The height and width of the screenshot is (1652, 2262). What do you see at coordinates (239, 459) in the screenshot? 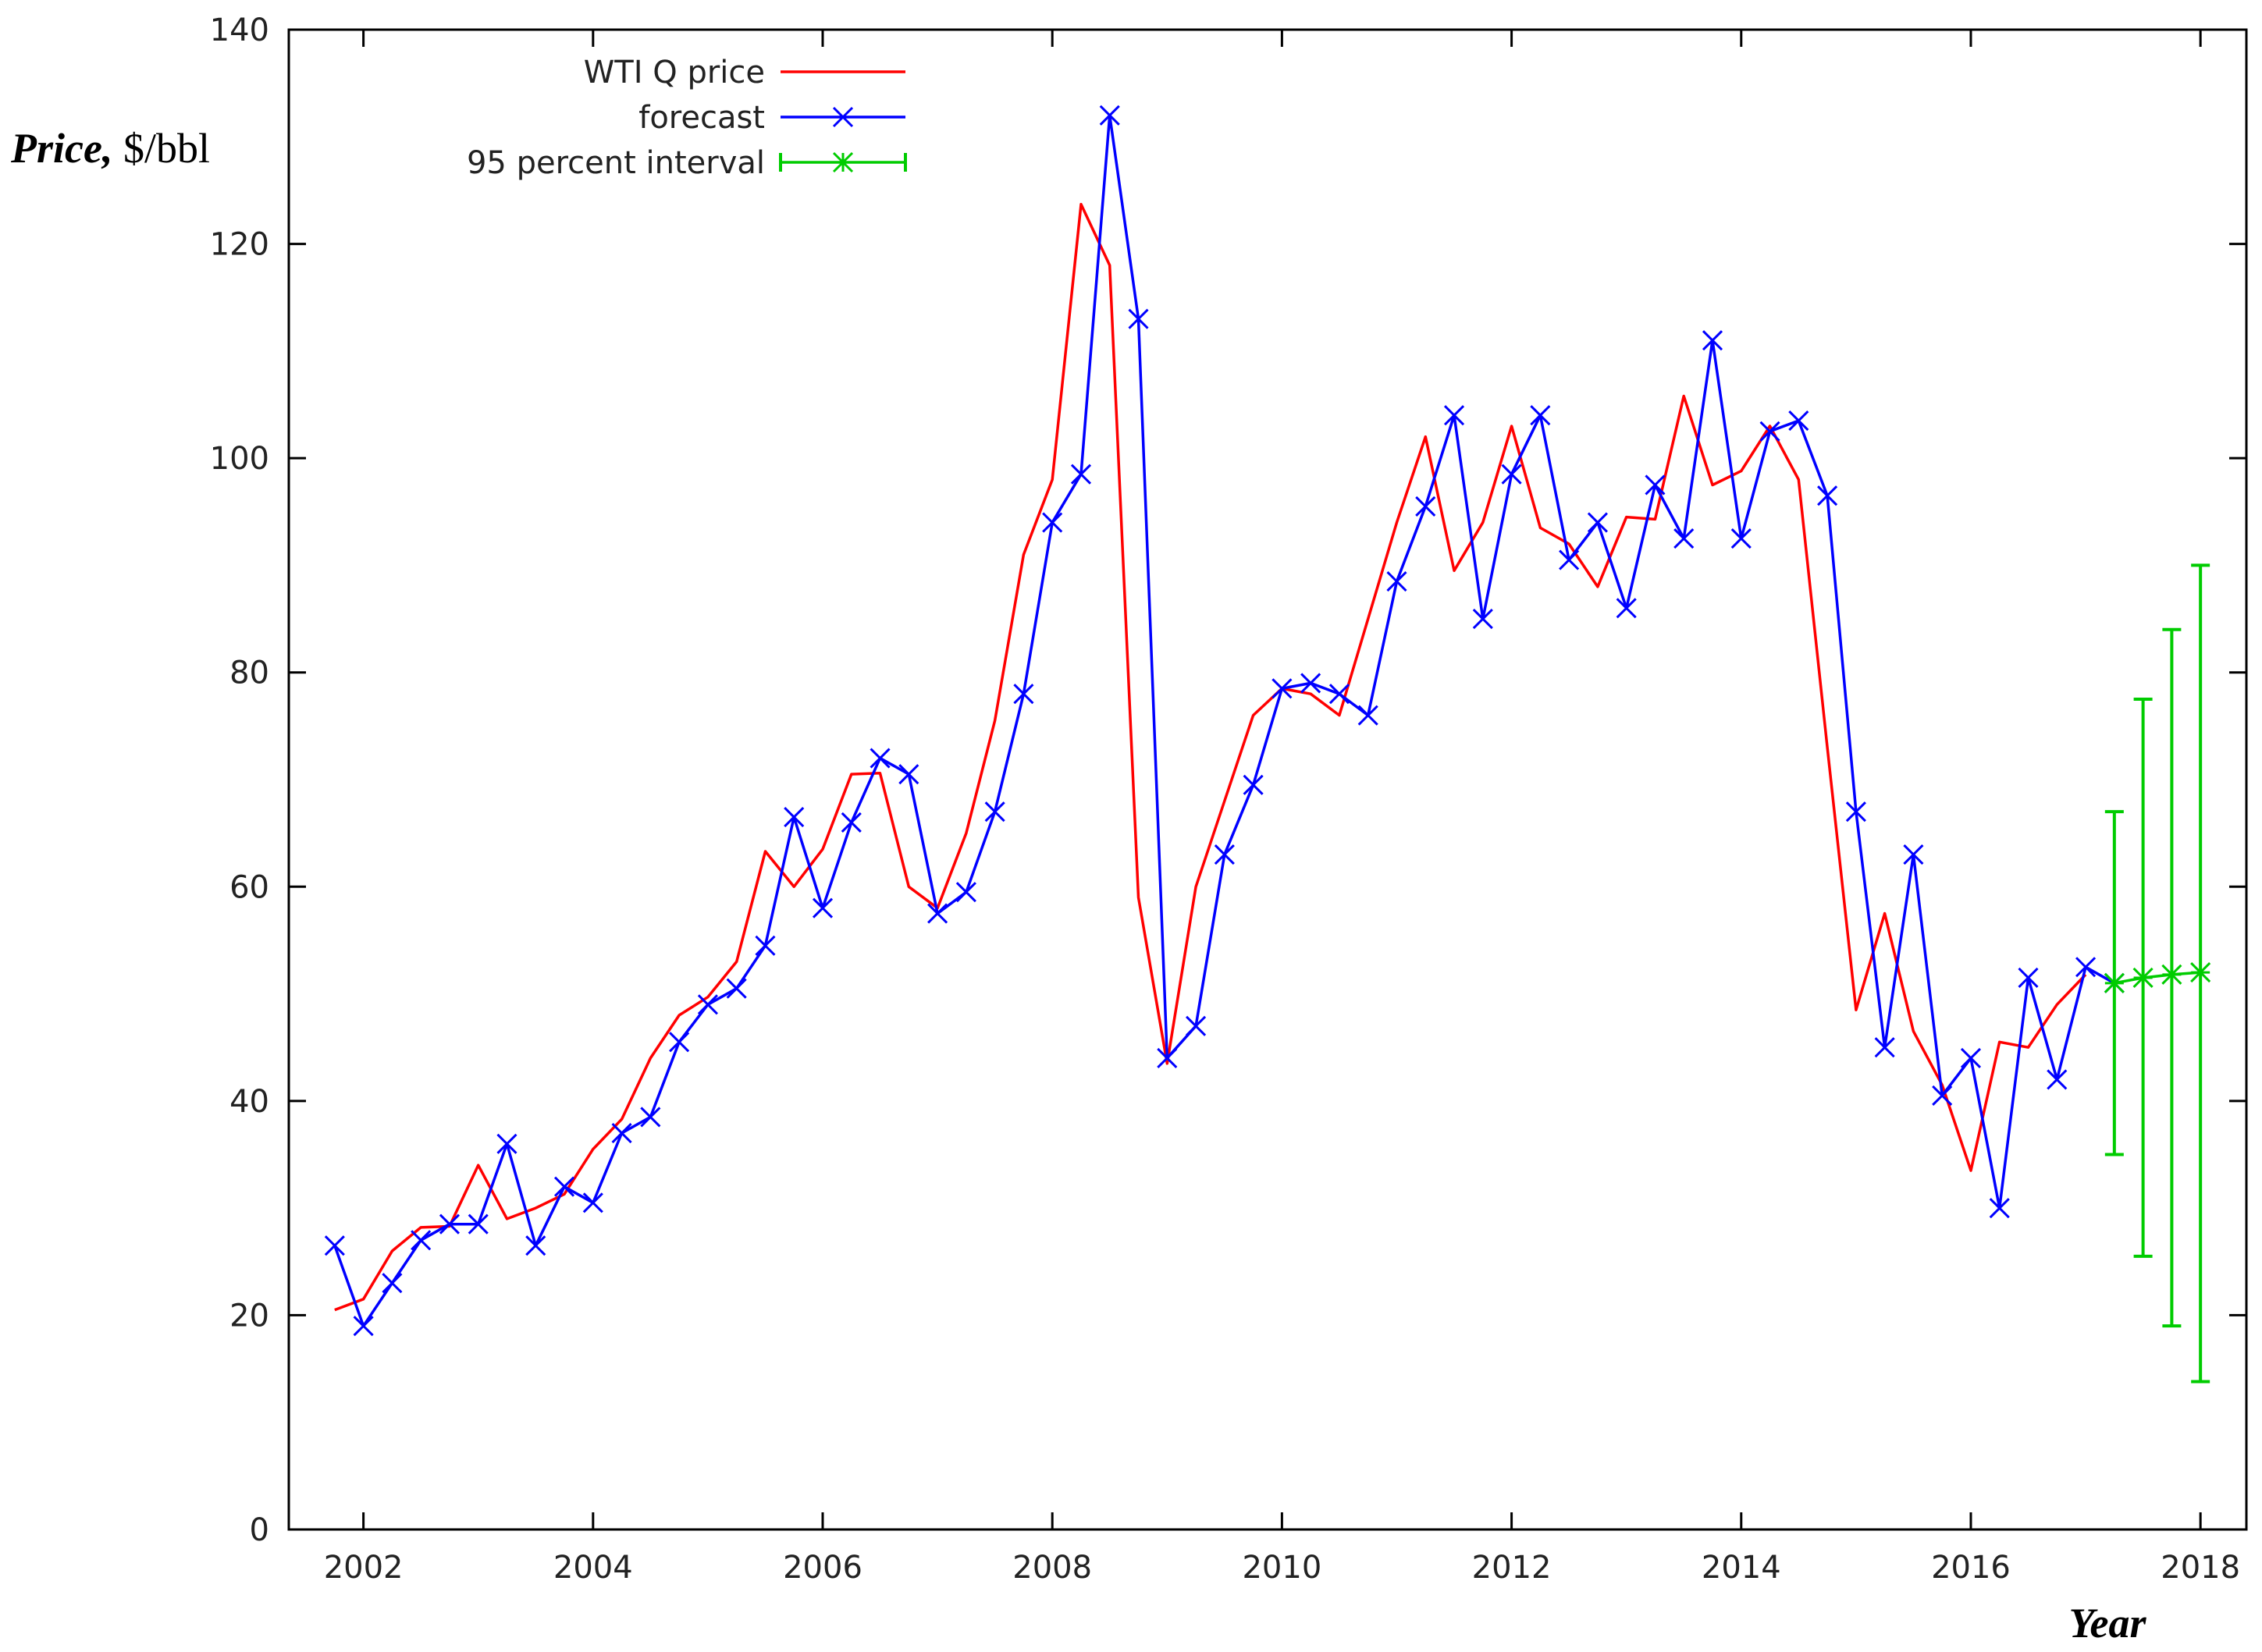
I see `y-tick-label: 100` at bounding box center [239, 459].